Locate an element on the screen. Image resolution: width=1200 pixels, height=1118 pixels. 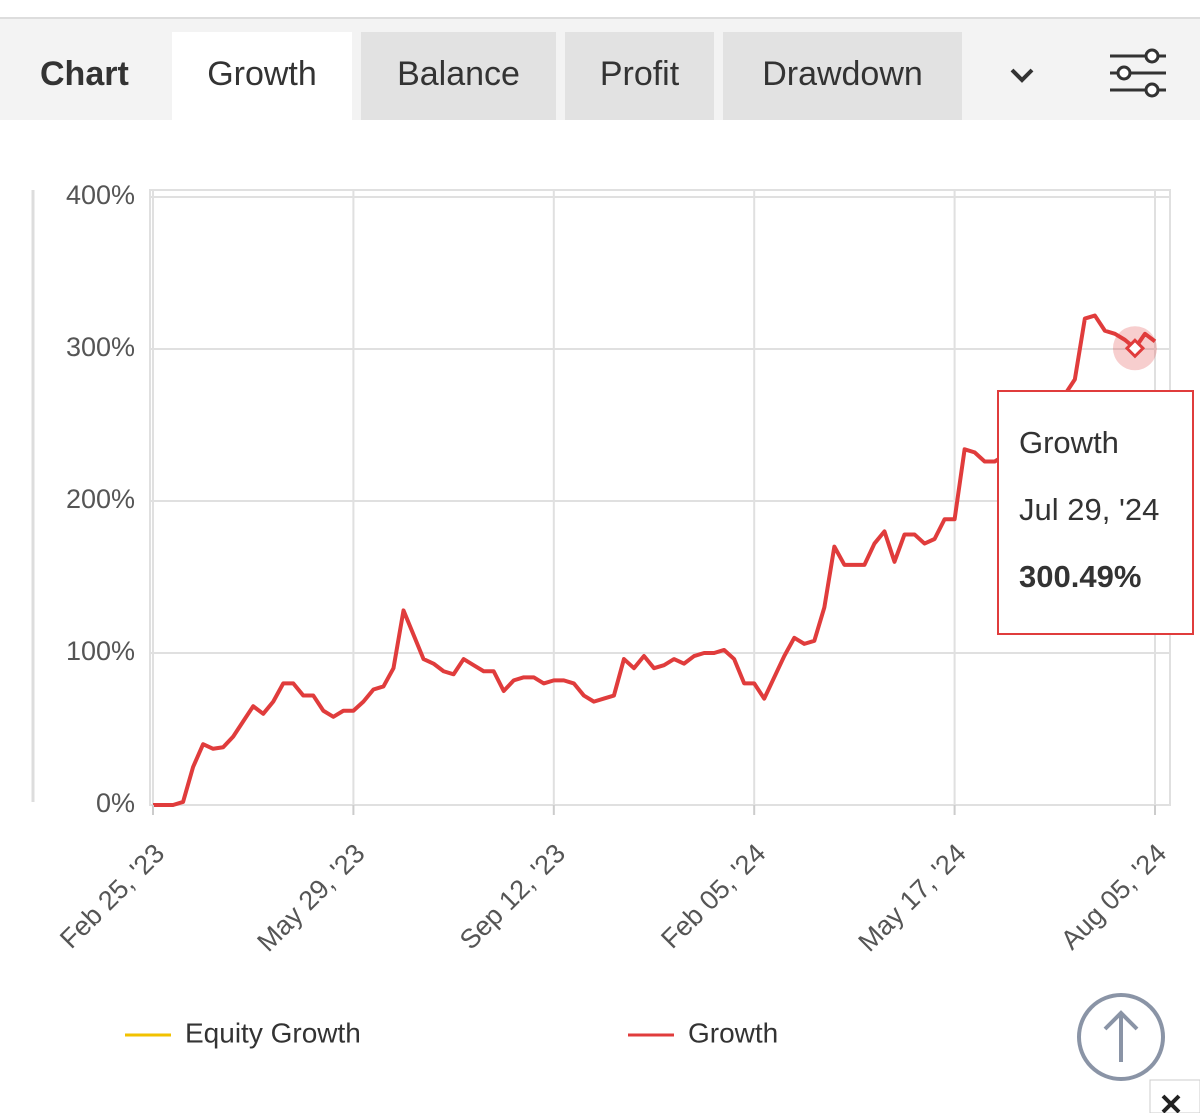
tab-label: Profit is located at coordinates (640, 74).